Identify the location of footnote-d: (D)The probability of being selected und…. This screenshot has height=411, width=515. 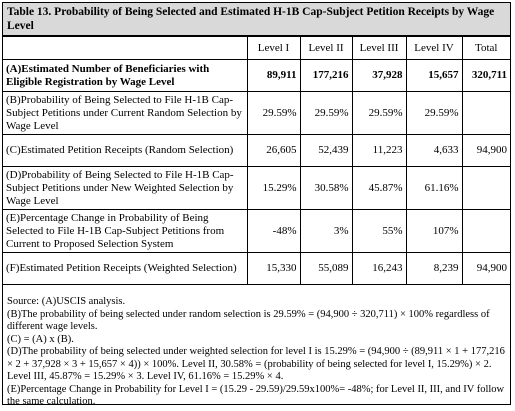
(256, 364).